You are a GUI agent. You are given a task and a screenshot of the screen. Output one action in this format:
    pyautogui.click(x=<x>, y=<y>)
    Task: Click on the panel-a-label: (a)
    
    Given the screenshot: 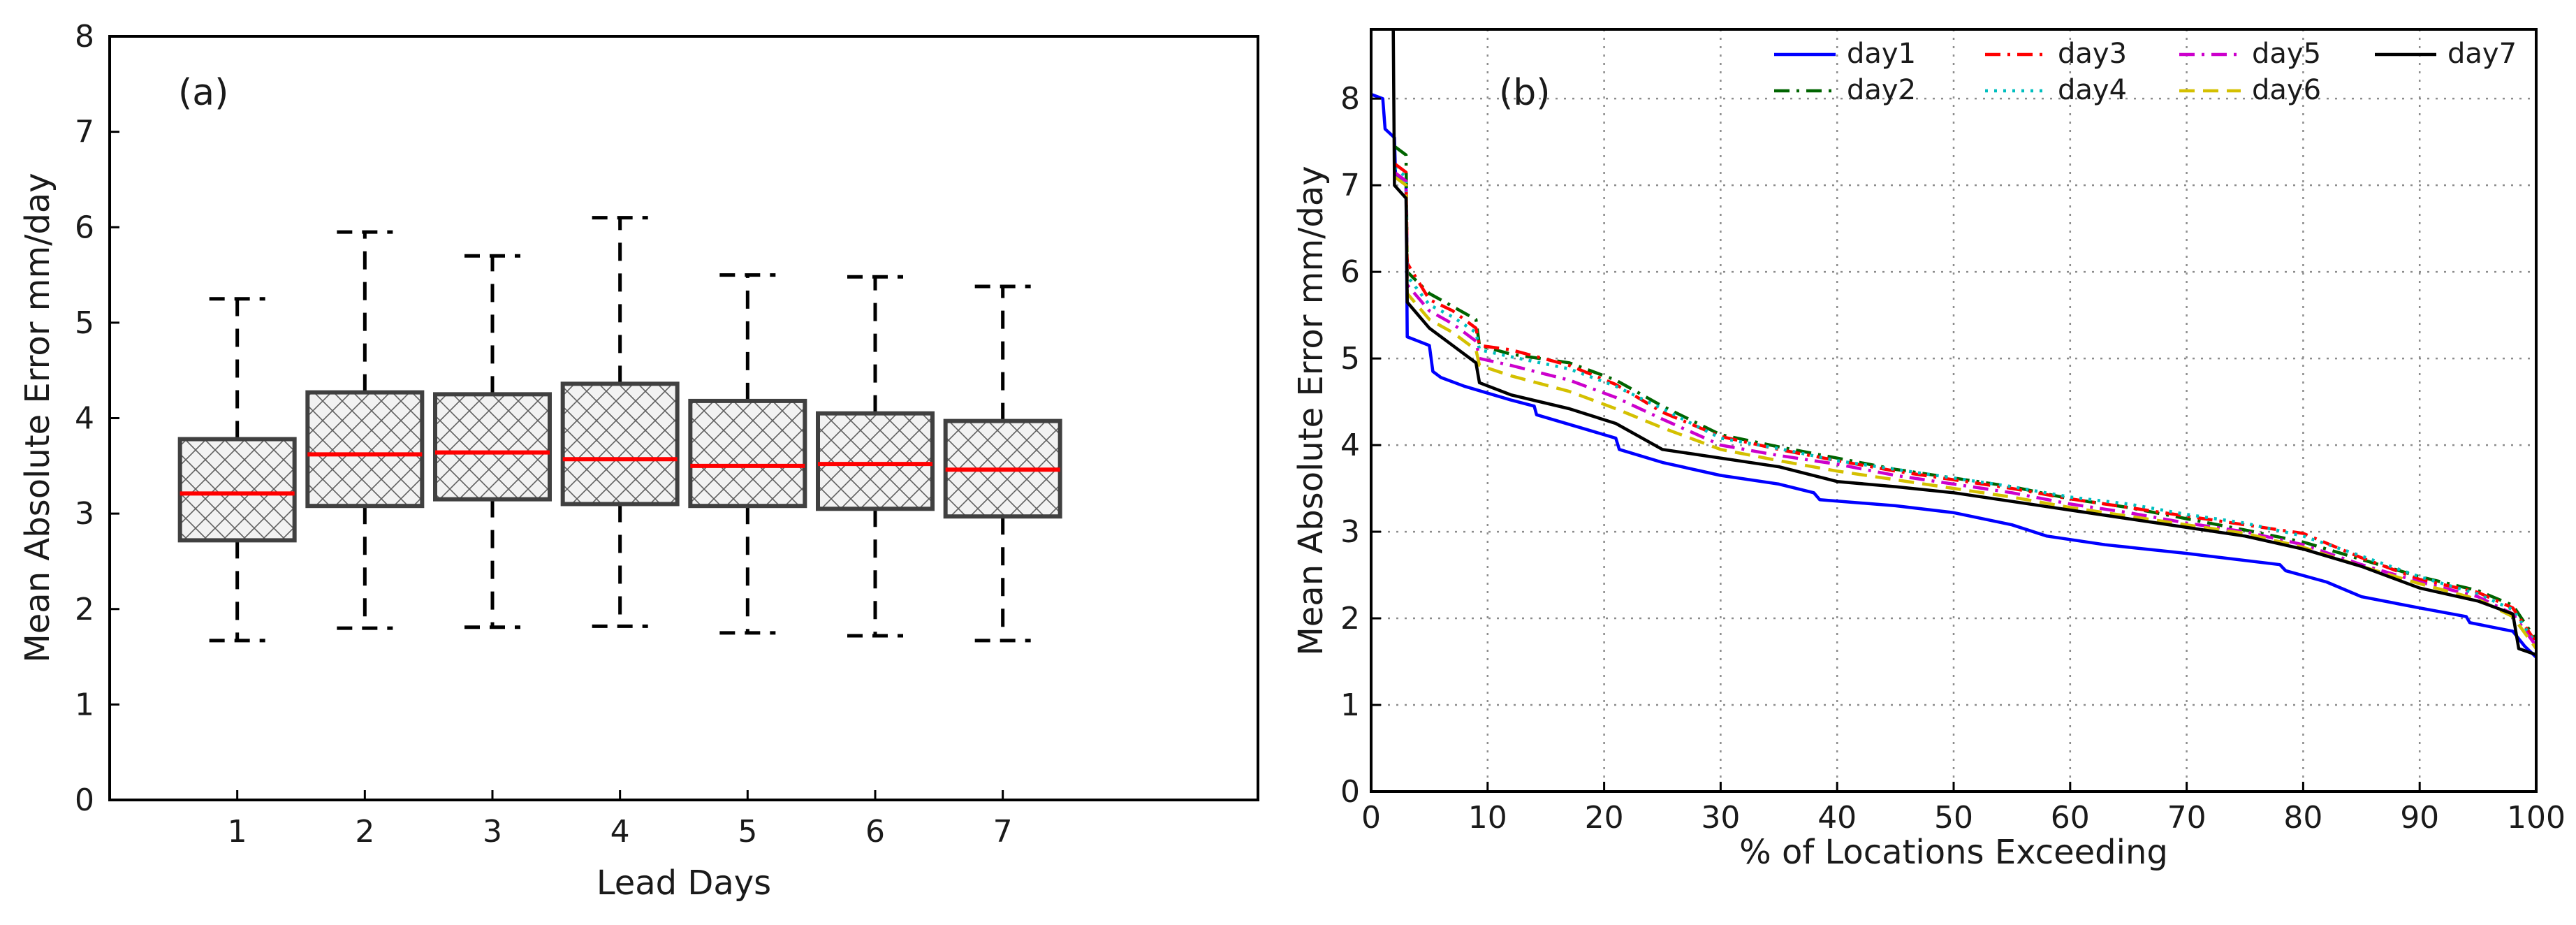 What is the action you would take?
    pyautogui.click(x=203, y=93)
    